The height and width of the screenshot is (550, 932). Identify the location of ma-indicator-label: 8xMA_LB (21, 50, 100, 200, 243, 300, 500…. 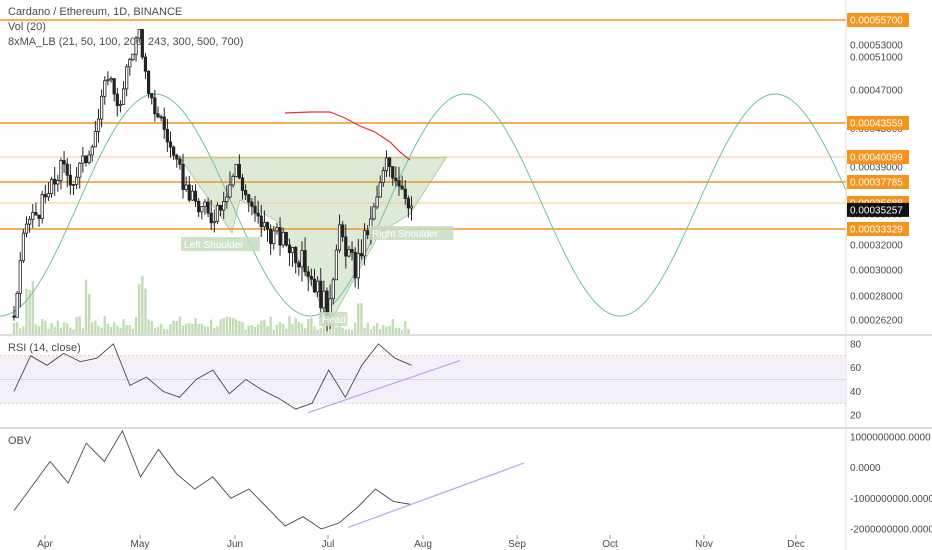
(125, 42).